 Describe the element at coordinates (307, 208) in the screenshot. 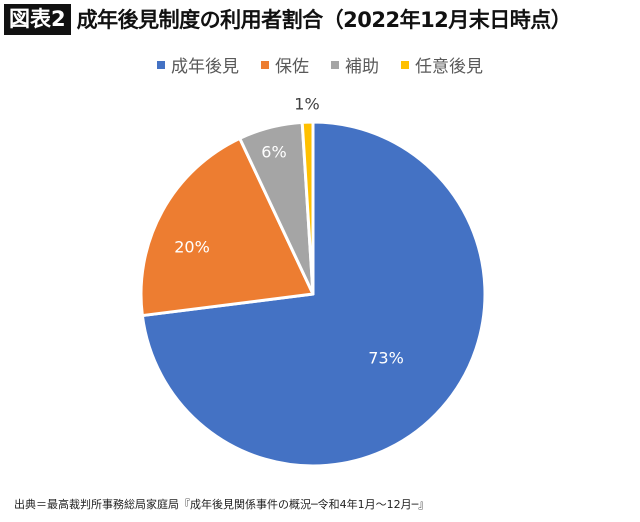

I see `pie-slice-nini-kouken` at that location.